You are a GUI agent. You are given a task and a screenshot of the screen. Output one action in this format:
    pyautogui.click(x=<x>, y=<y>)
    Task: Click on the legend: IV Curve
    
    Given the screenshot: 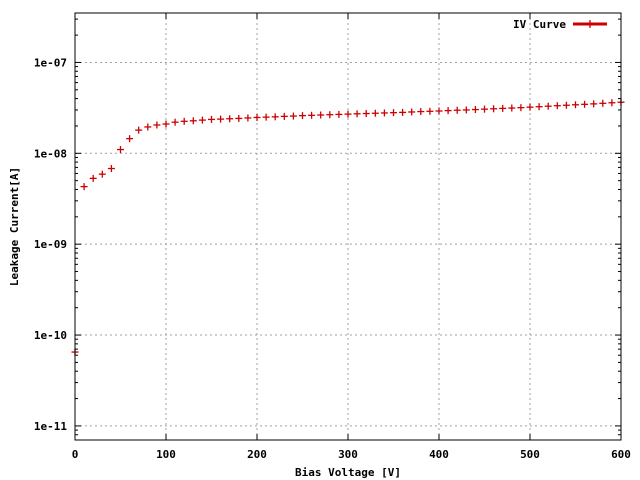 What is the action you would take?
    pyautogui.click(x=560, y=24)
    